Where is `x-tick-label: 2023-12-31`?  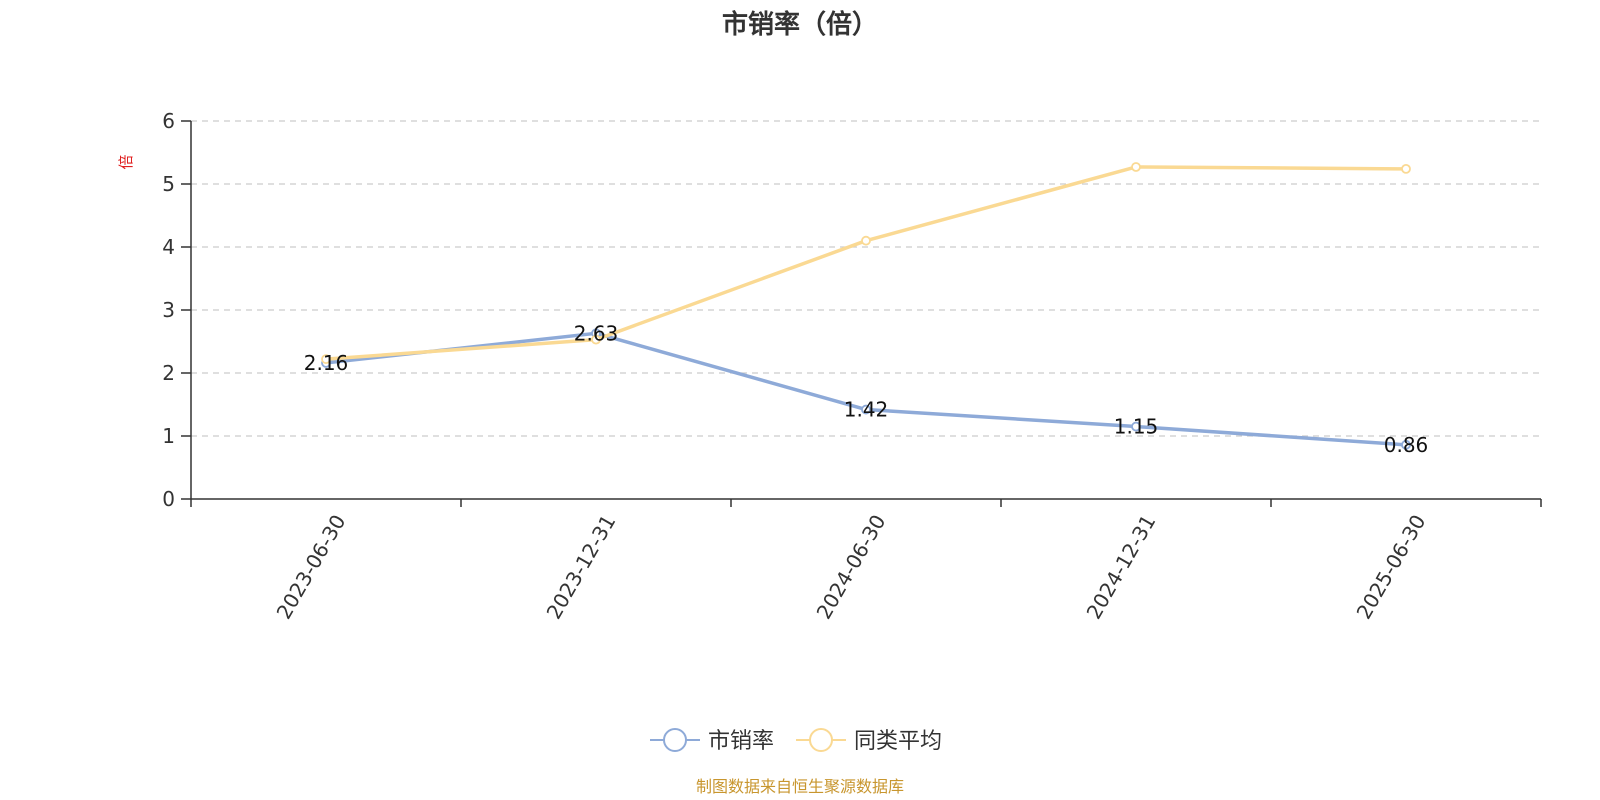 x-tick-label: 2023-12-31 is located at coordinates (581, 567).